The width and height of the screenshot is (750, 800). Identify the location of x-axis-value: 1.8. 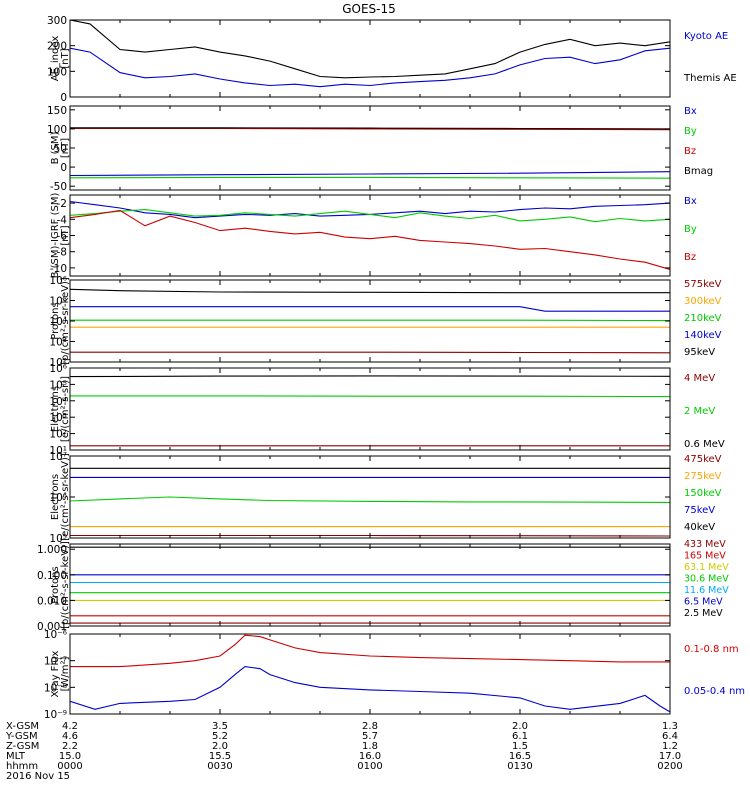
(370, 746).